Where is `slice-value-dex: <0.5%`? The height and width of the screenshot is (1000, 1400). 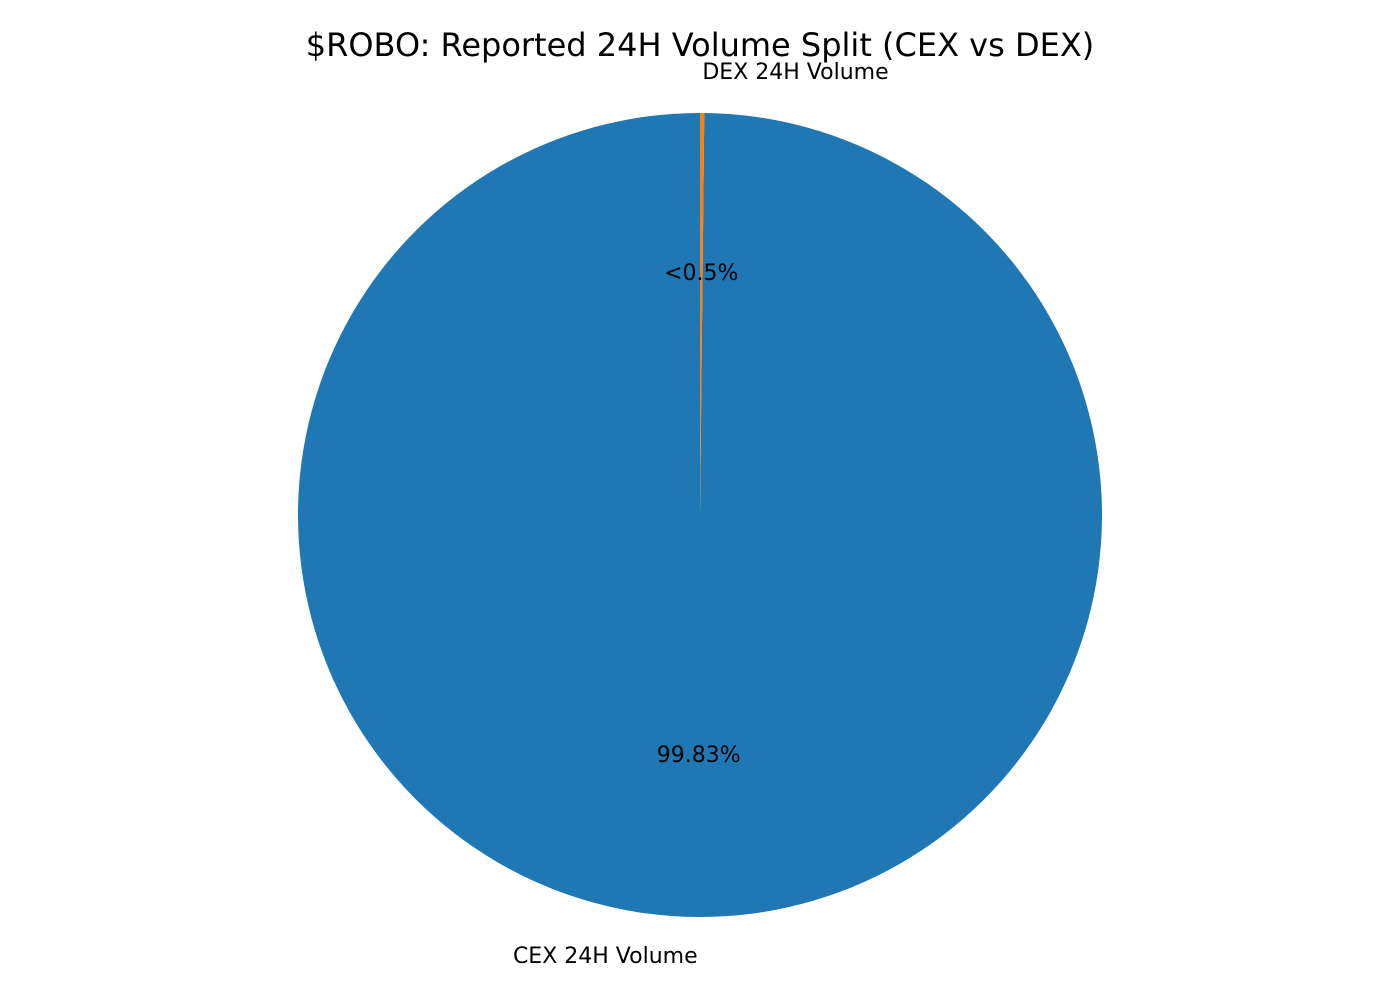
slice-value-dex: <0.5% is located at coordinates (701, 273).